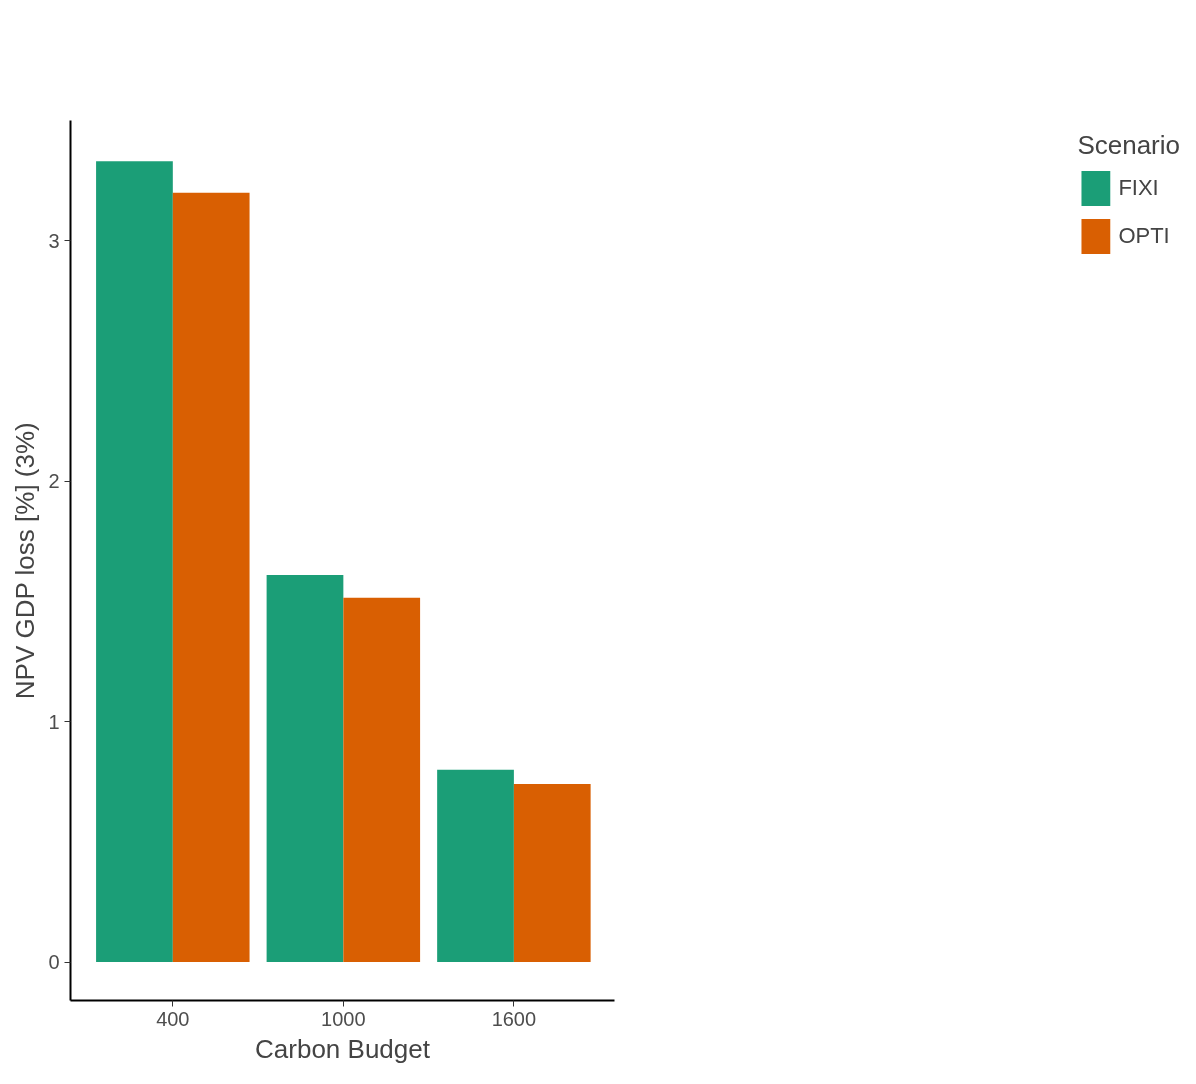  What do you see at coordinates (25, 561) in the screenshot?
I see `y-axis-title: NPV GDP loss [%] (3%)` at bounding box center [25, 561].